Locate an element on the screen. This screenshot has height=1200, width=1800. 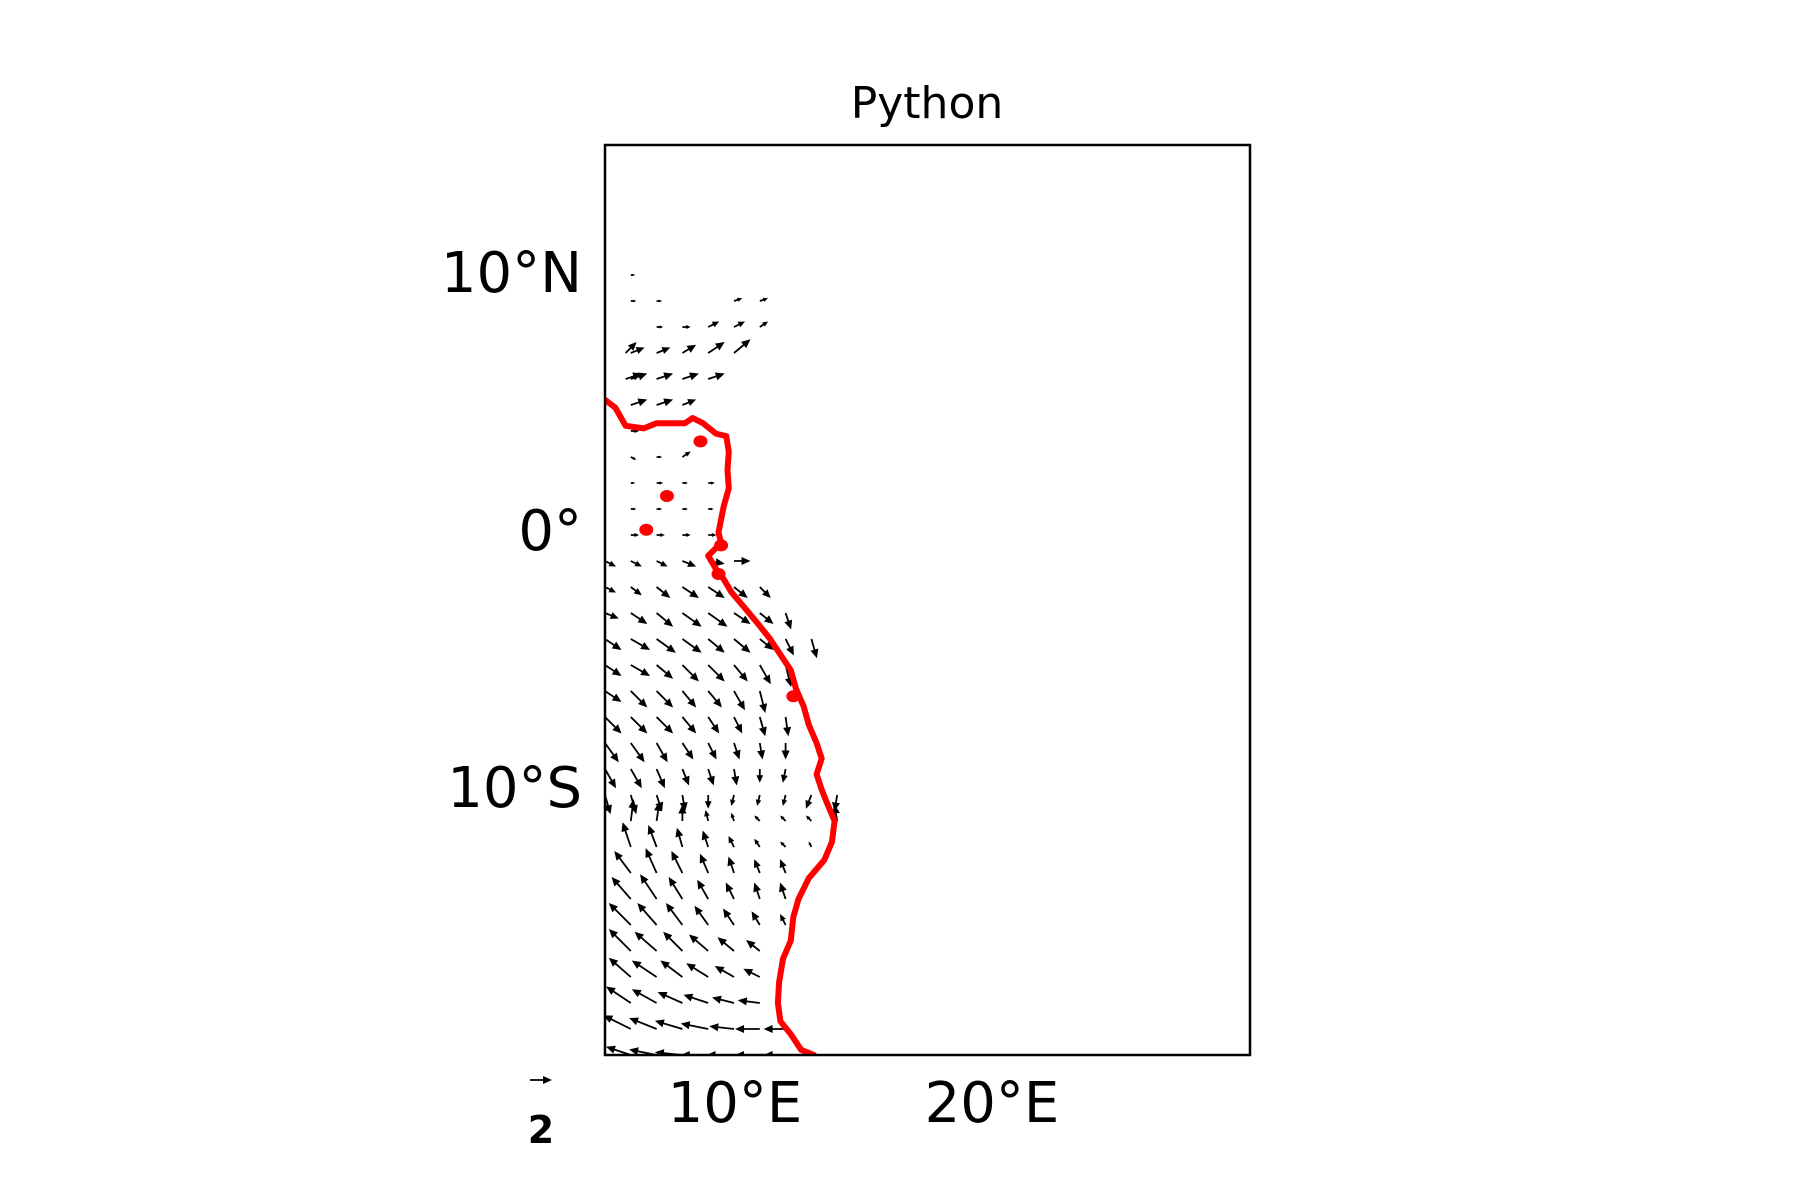
quiver-key: 2 is located at coordinates (541, 1113).